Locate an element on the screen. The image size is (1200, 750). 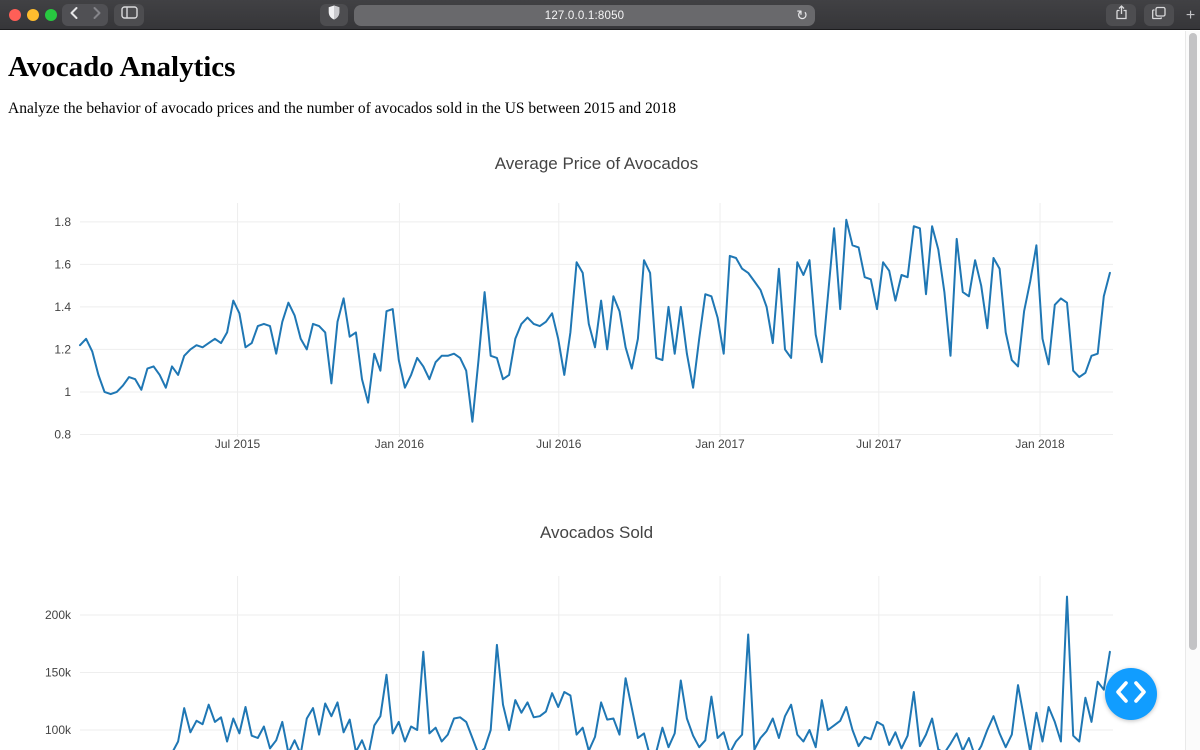
scrollbar-track is located at coordinates (1192, 390).